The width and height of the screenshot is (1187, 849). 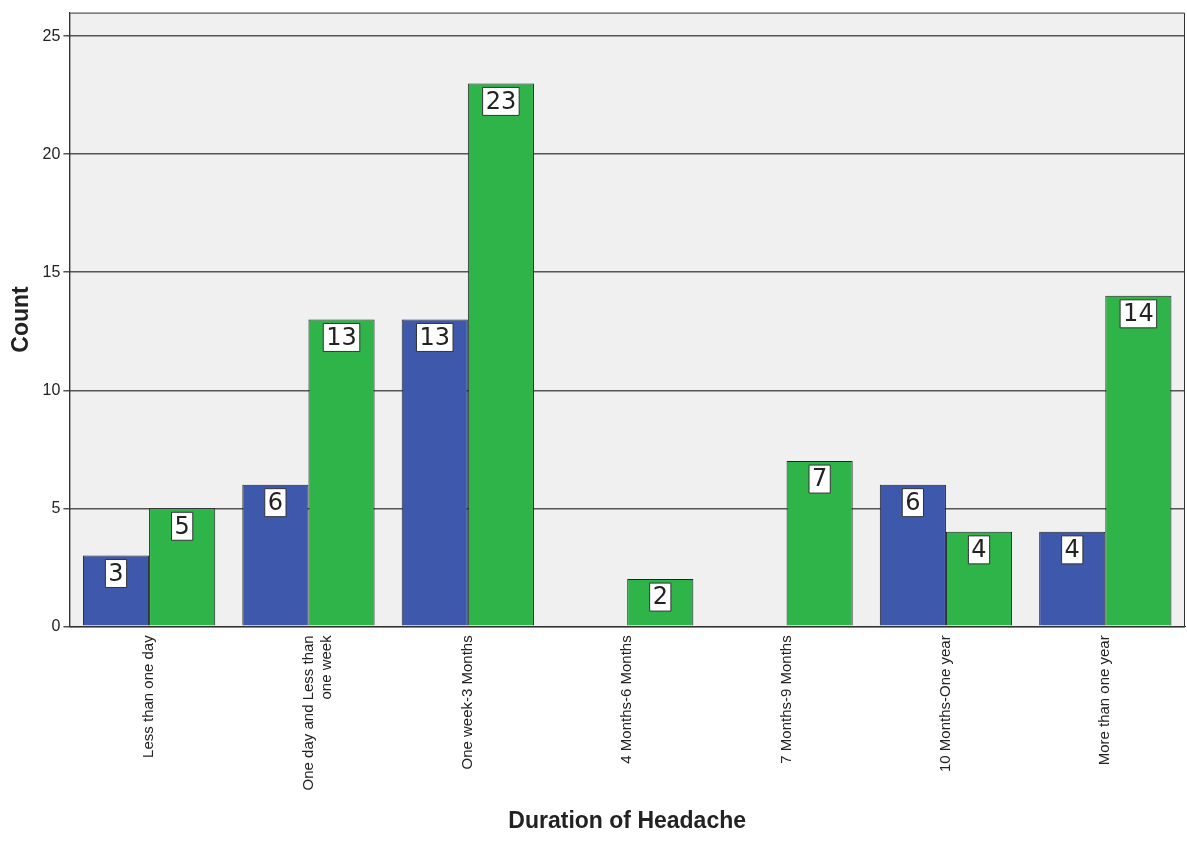 What do you see at coordinates (51, 35) in the screenshot?
I see `y-tick-label: 25` at bounding box center [51, 35].